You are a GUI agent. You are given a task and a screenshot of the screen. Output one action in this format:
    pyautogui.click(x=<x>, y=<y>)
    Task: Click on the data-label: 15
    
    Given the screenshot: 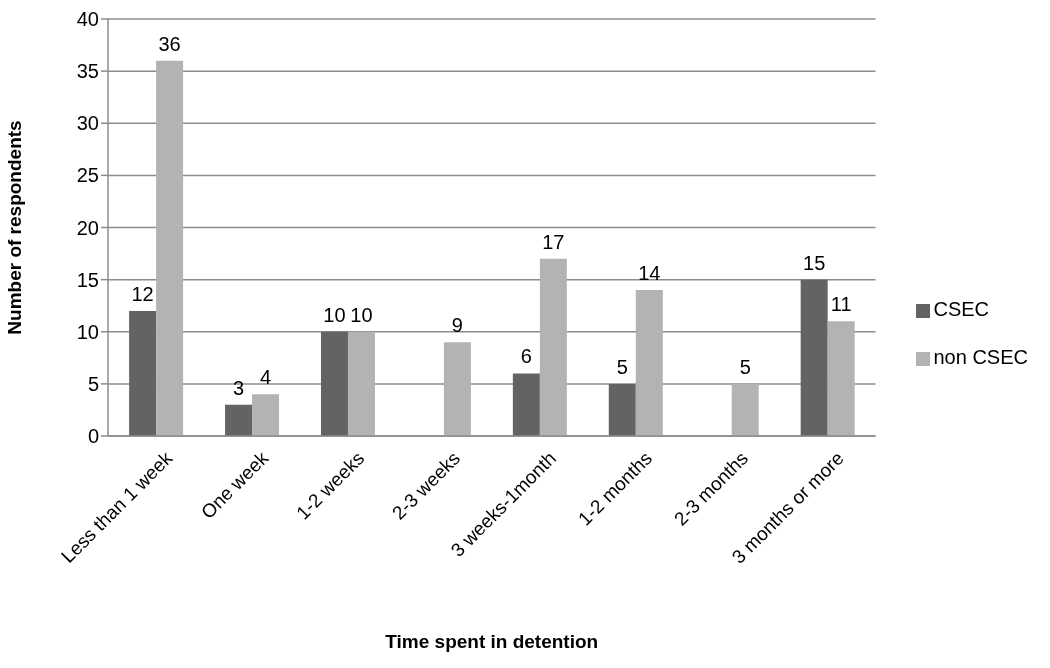 What is the action you would take?
    pyautogui.click(x=814, y=262)
    